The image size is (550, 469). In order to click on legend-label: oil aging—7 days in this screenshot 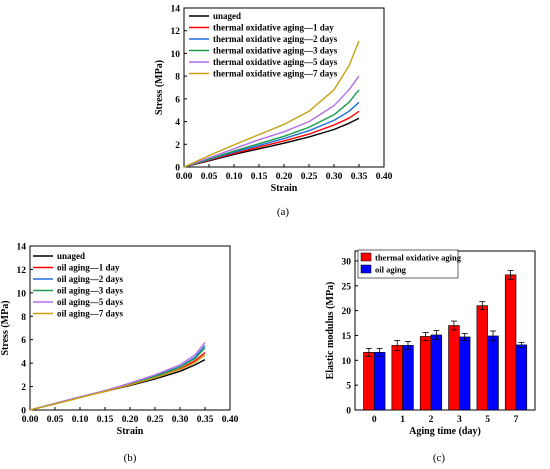, I will do `click(90, 314)`.